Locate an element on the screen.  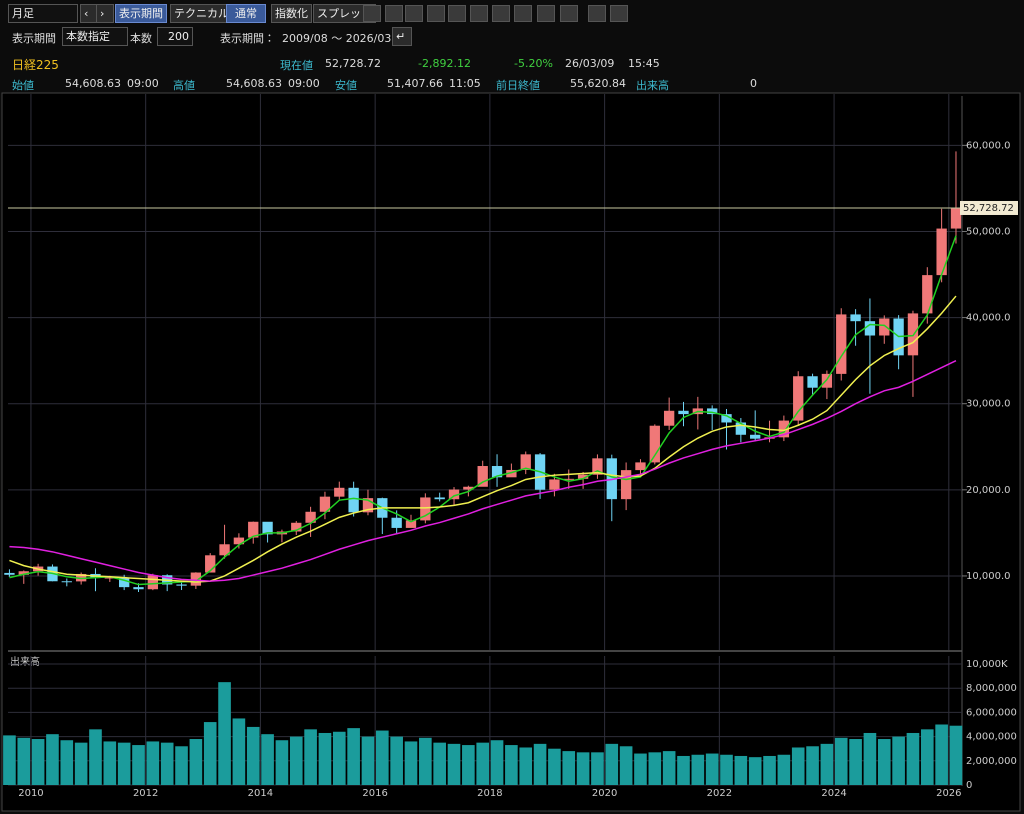
high-time: 09:00 is located at coordinates (304, 83).